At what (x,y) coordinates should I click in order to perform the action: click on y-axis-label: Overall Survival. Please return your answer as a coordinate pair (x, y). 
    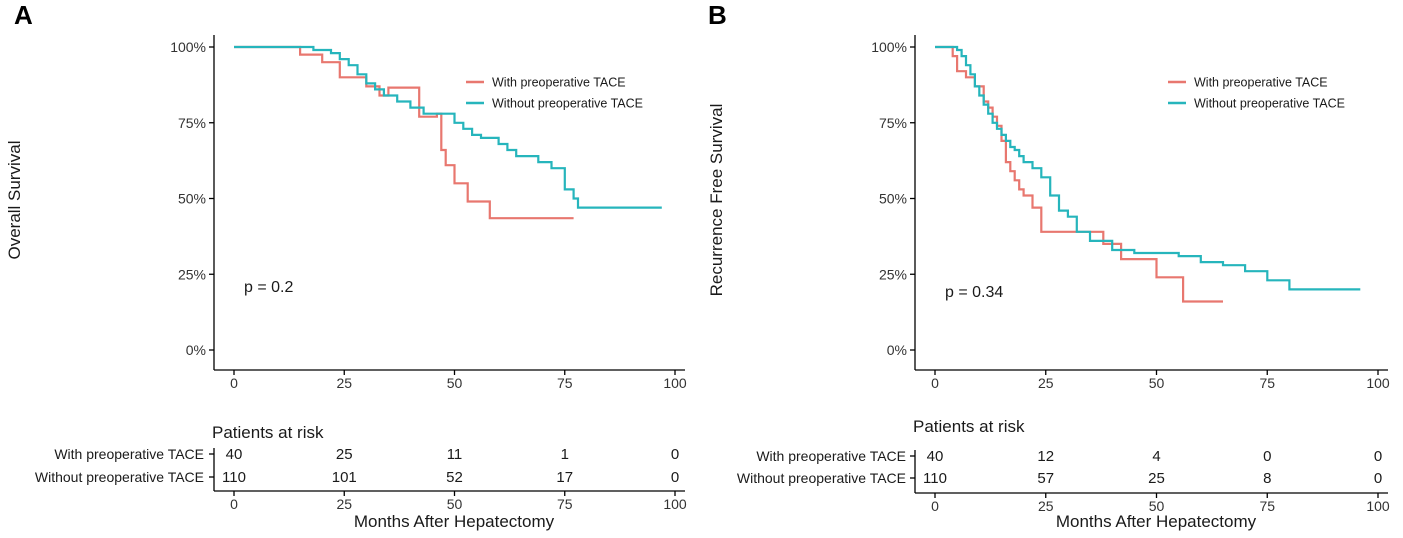
    Looking at the image, I should click on (14, 199).